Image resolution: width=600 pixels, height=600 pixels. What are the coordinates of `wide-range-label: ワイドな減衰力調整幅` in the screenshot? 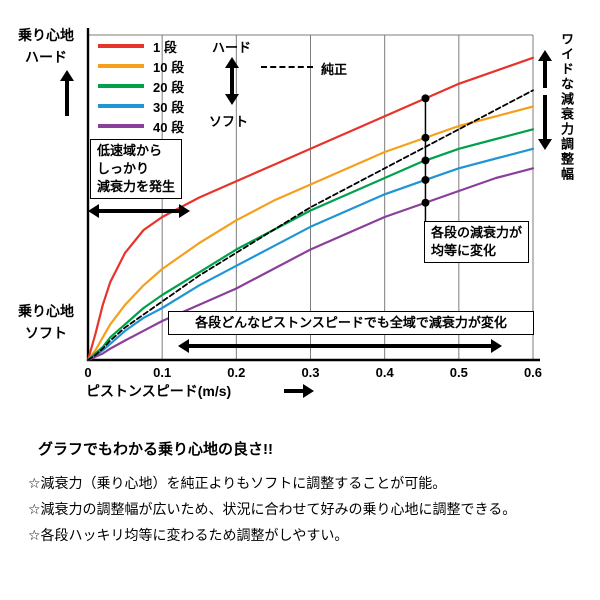 It's located at (566, 107).